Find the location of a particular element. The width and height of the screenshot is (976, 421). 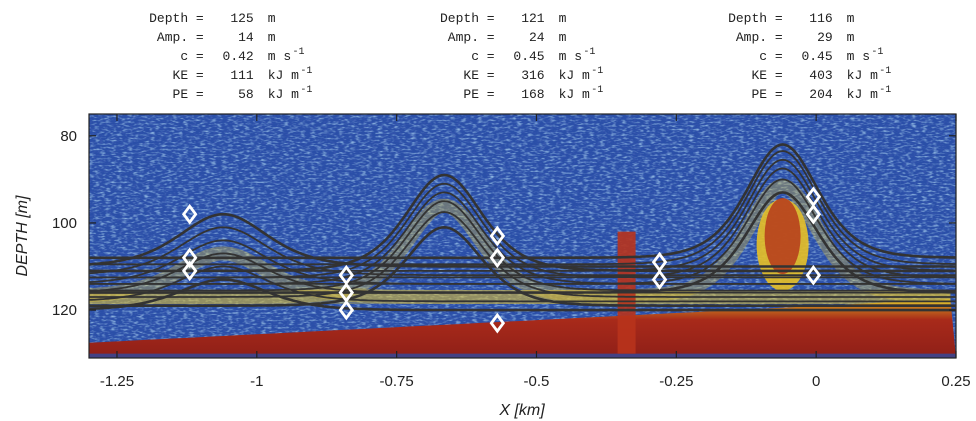

y-tick-label: 100 is located at coordinates (64, 223).